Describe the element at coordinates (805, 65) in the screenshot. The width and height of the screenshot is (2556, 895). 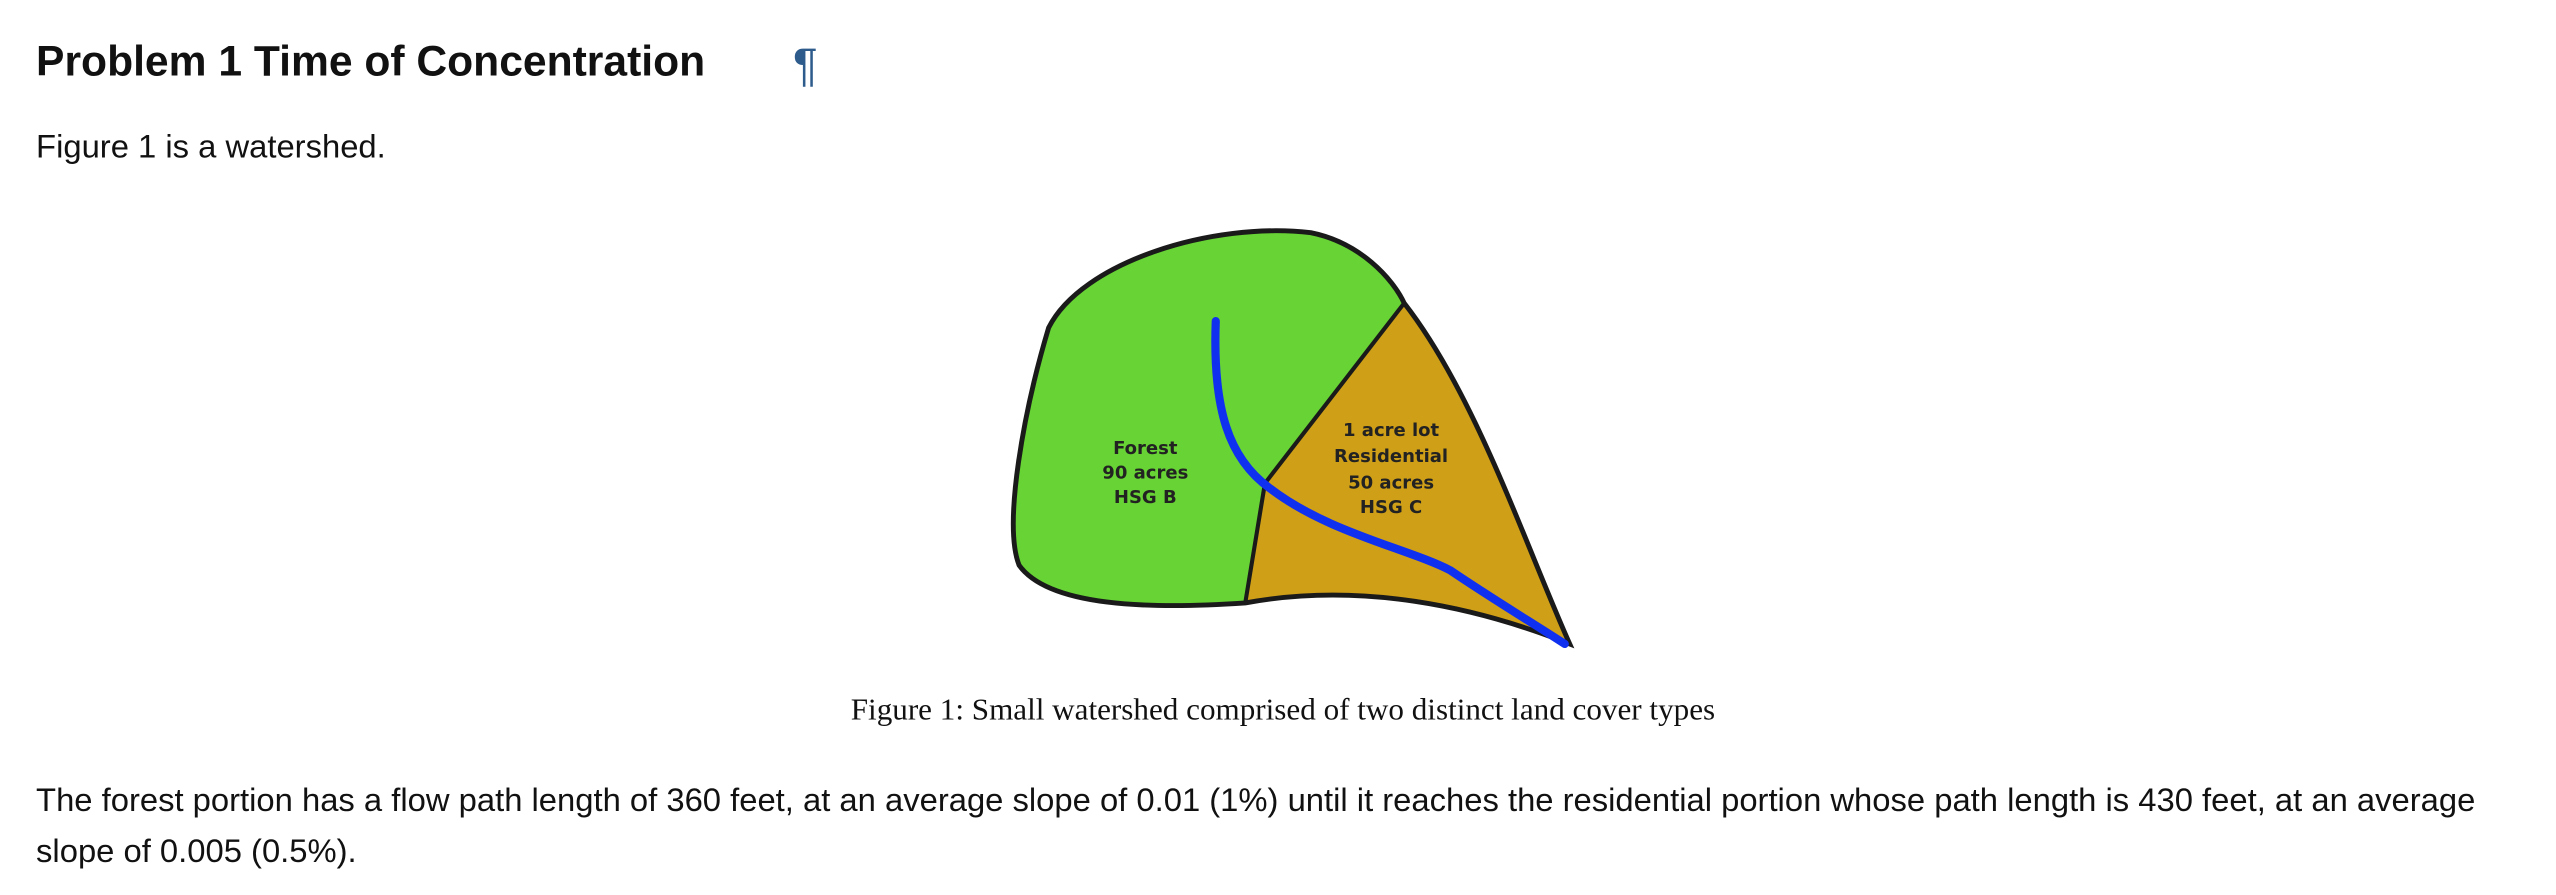
I see `permalink-anchor: ¶` at that location.